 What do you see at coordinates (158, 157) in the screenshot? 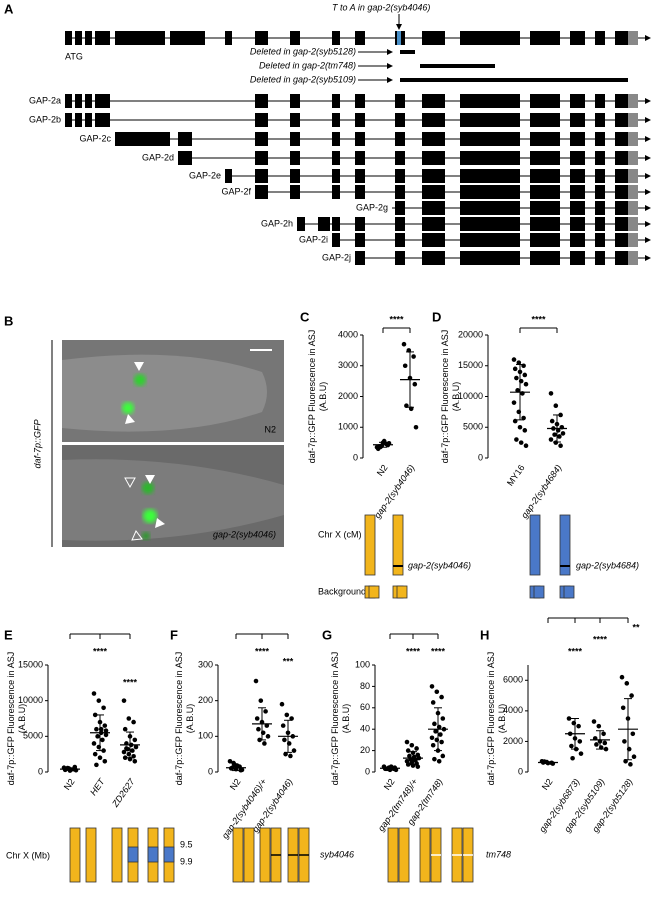
I see `isoform-label: GAP-2d` at bounding box center [158, 157].